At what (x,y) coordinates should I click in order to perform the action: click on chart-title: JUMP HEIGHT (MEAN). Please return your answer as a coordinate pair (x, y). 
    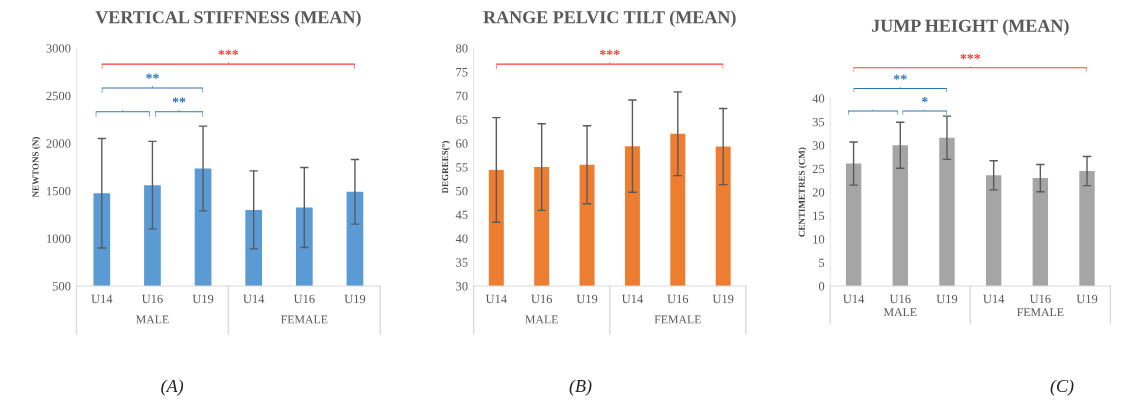
    Looking at the image, I should click on (970, 27).